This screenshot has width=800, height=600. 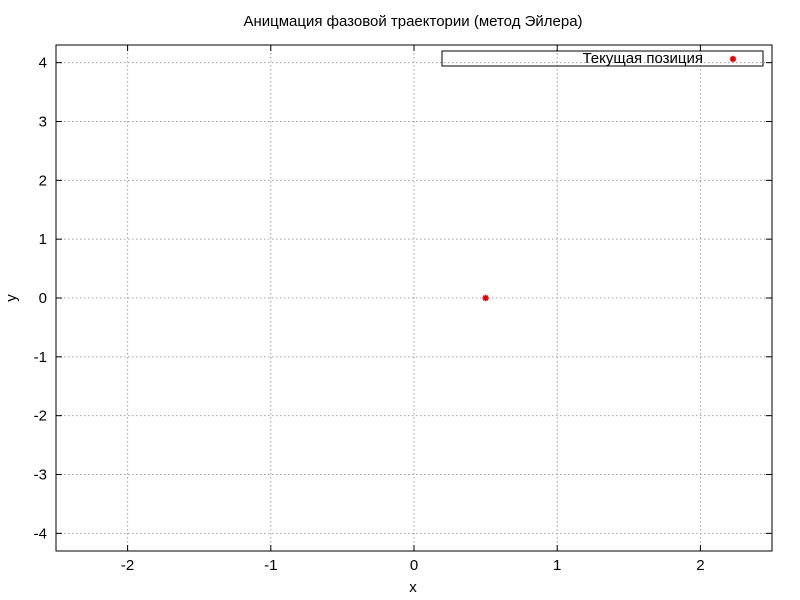 I want to click on legend-marker, so click(x=733, y=59).